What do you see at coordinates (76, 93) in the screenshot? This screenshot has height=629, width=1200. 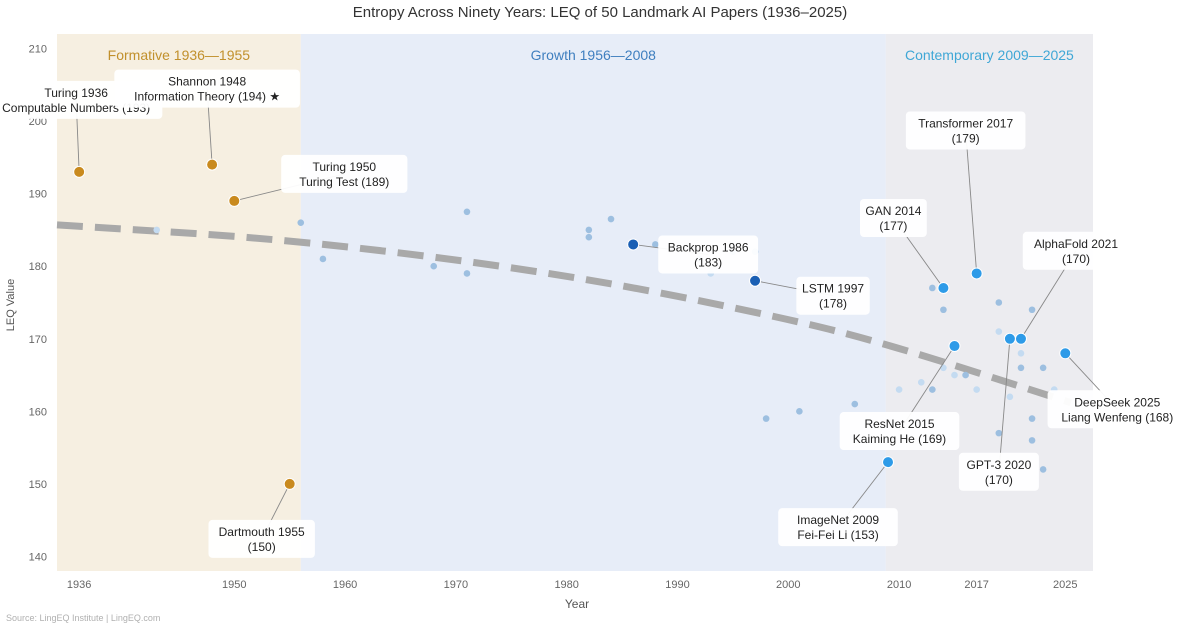 I see `annotation-label-line: Turing 1936` at bounding box center [76, 93].